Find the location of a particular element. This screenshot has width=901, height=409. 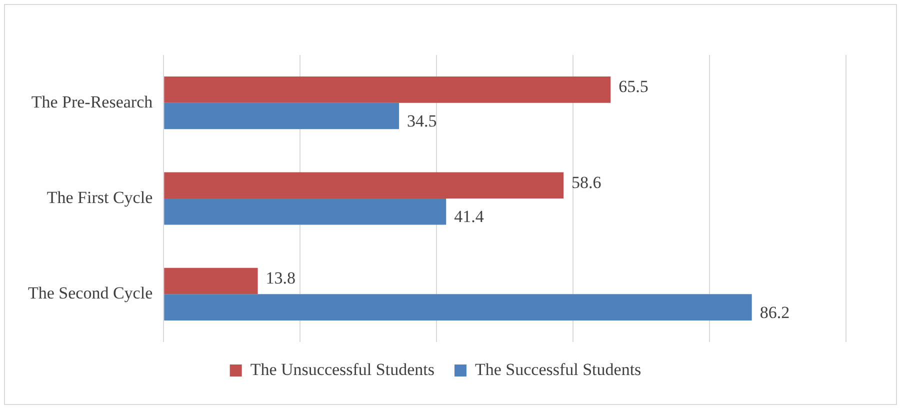

data-label: 41.4 is located at coordinates (469, 216).